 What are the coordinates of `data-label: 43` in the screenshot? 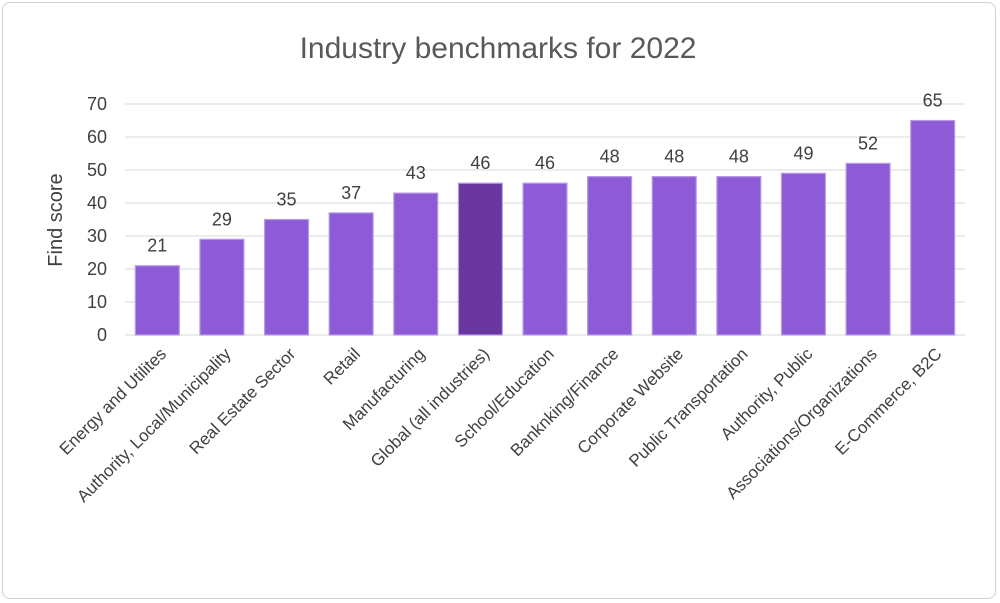 It's located at (416, 173).